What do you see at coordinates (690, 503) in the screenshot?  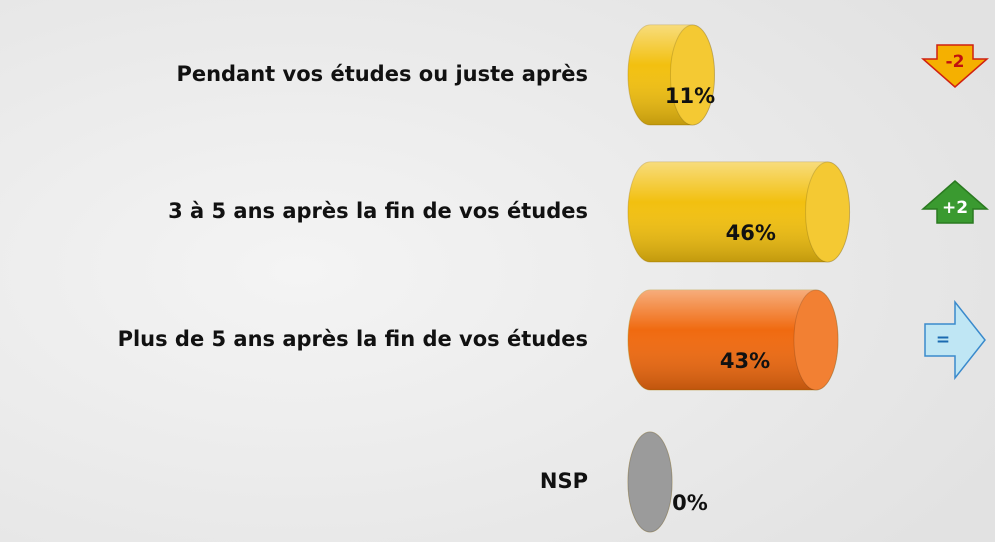 I see `value-label: 0%` at bounding box center [690, 503].